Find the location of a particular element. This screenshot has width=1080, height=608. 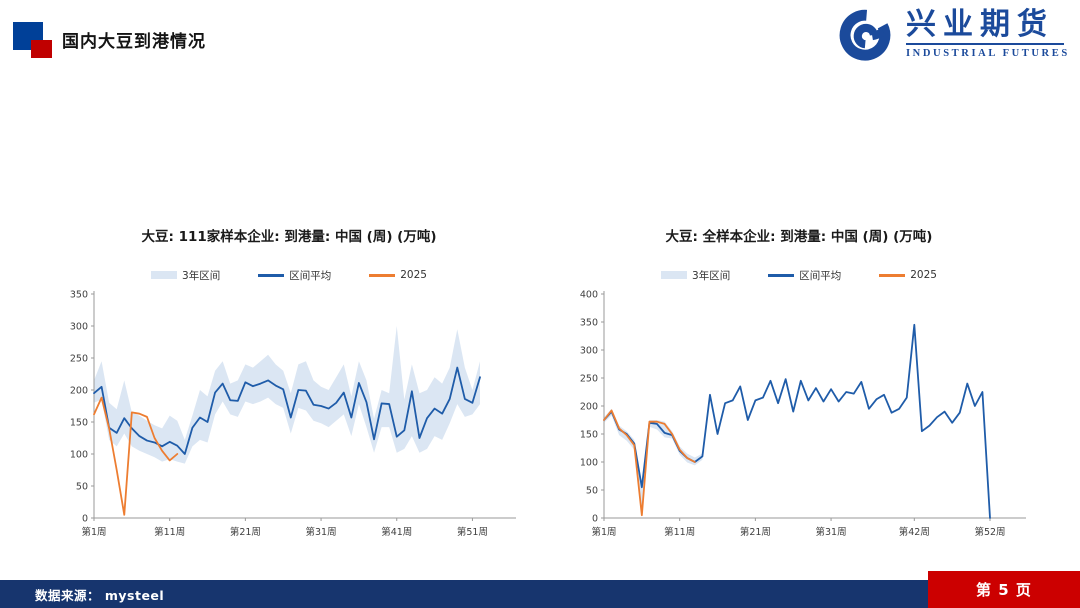

series-line-区间平均 is located at coordinates (797, 421).